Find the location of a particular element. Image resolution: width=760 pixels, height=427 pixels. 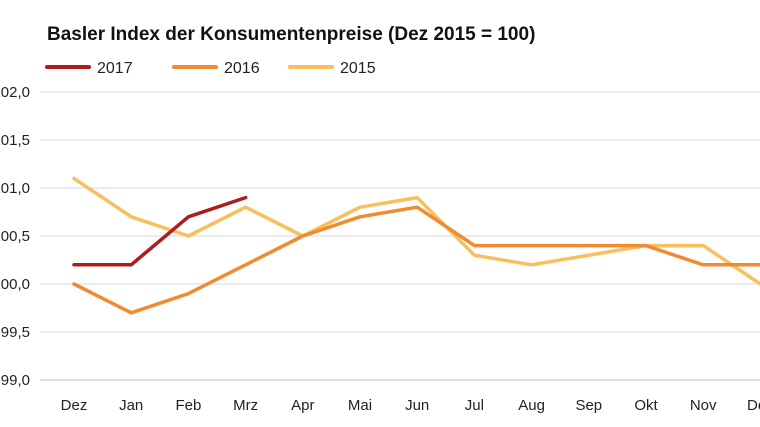

chart-legend: 2017 2016 2015 is located at coordinates (210, 68).